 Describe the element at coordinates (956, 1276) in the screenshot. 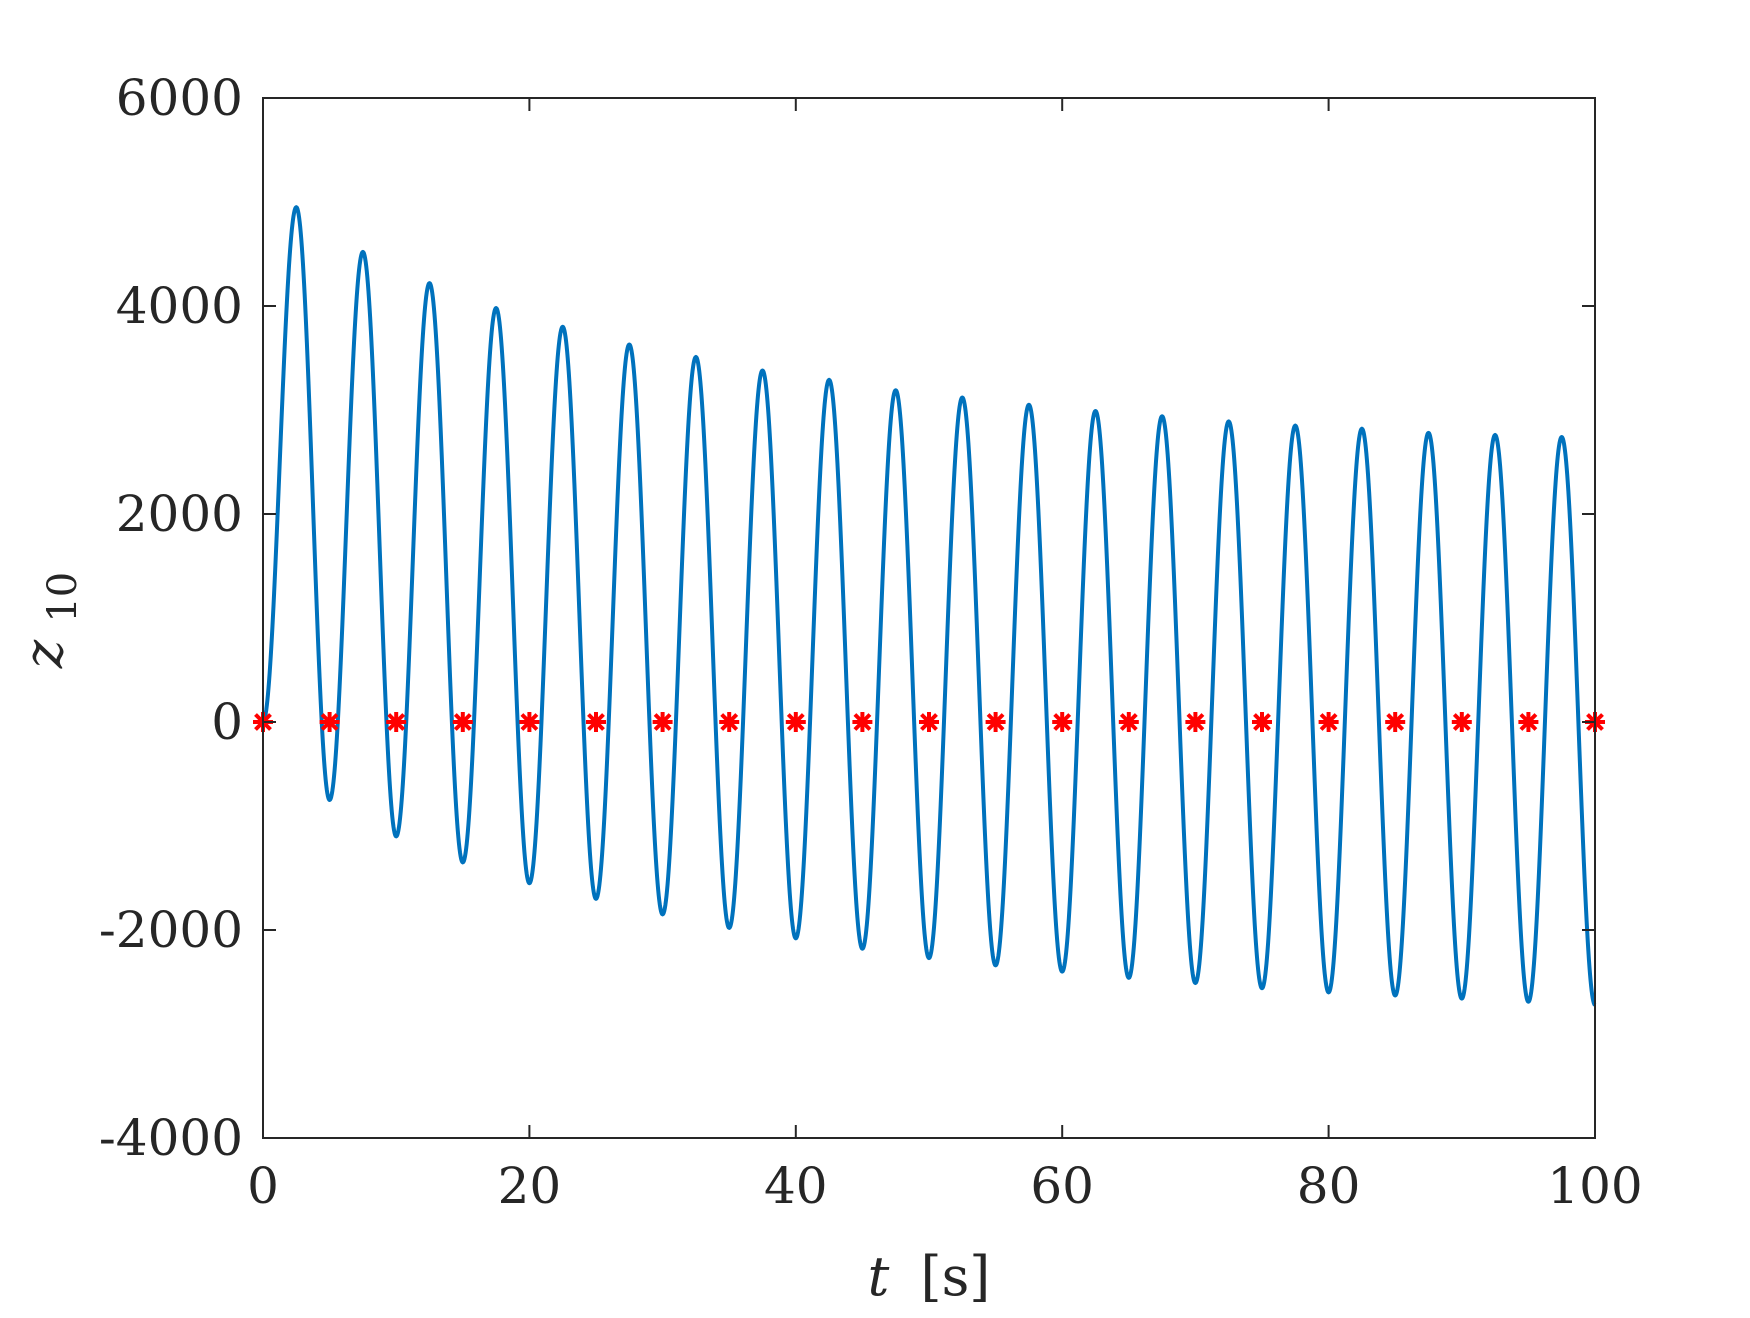

I see `x-axis-label-unit: [s]` at that location.